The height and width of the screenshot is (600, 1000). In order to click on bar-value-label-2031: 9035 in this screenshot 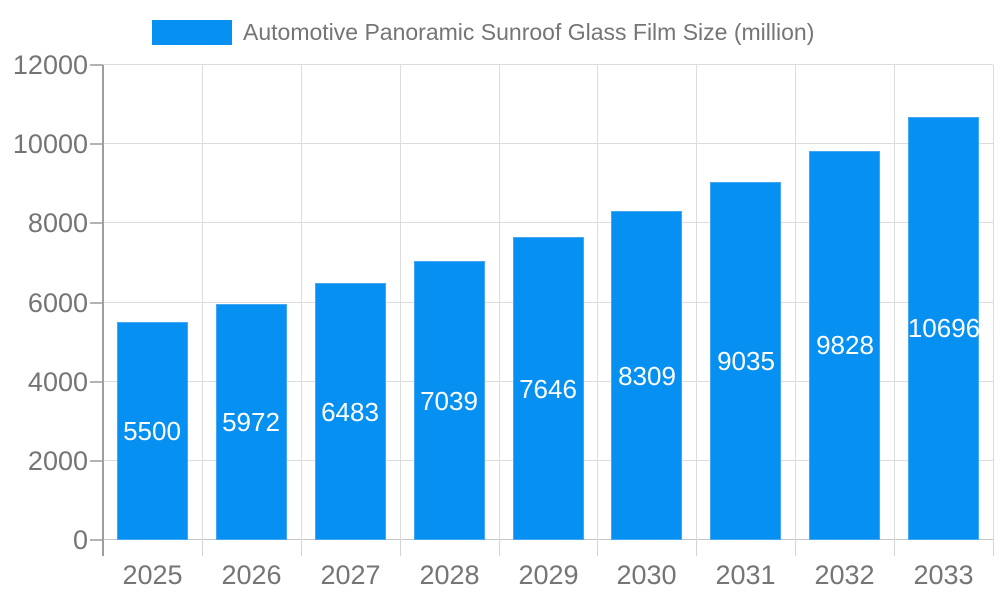, I will do `click(746, 361)`.